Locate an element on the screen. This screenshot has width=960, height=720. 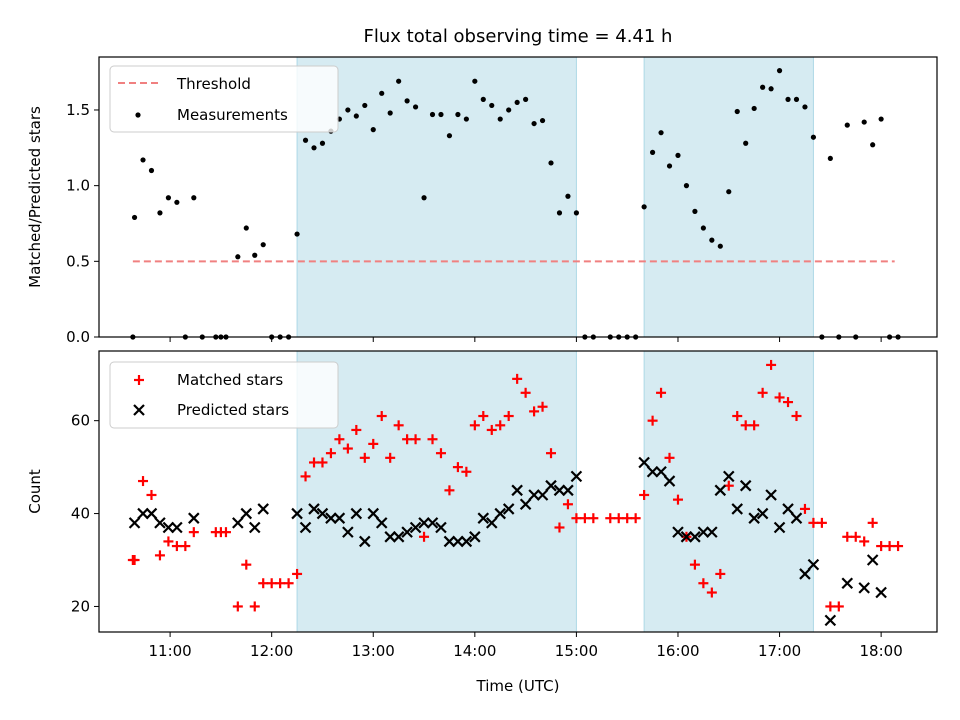
x-tick-label: 12:00 is located at coordinates (271, 651).